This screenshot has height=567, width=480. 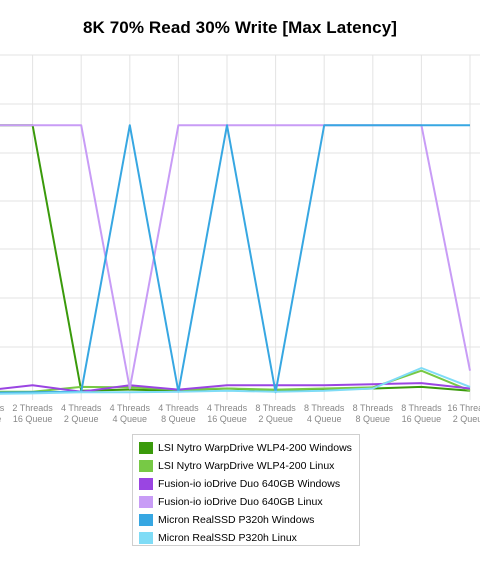 What do you see at coordinates (227, 538) in the screenshot?
I see `legend-label: Micron RealSSD P320h Linux` at bounding box center [227, 538].